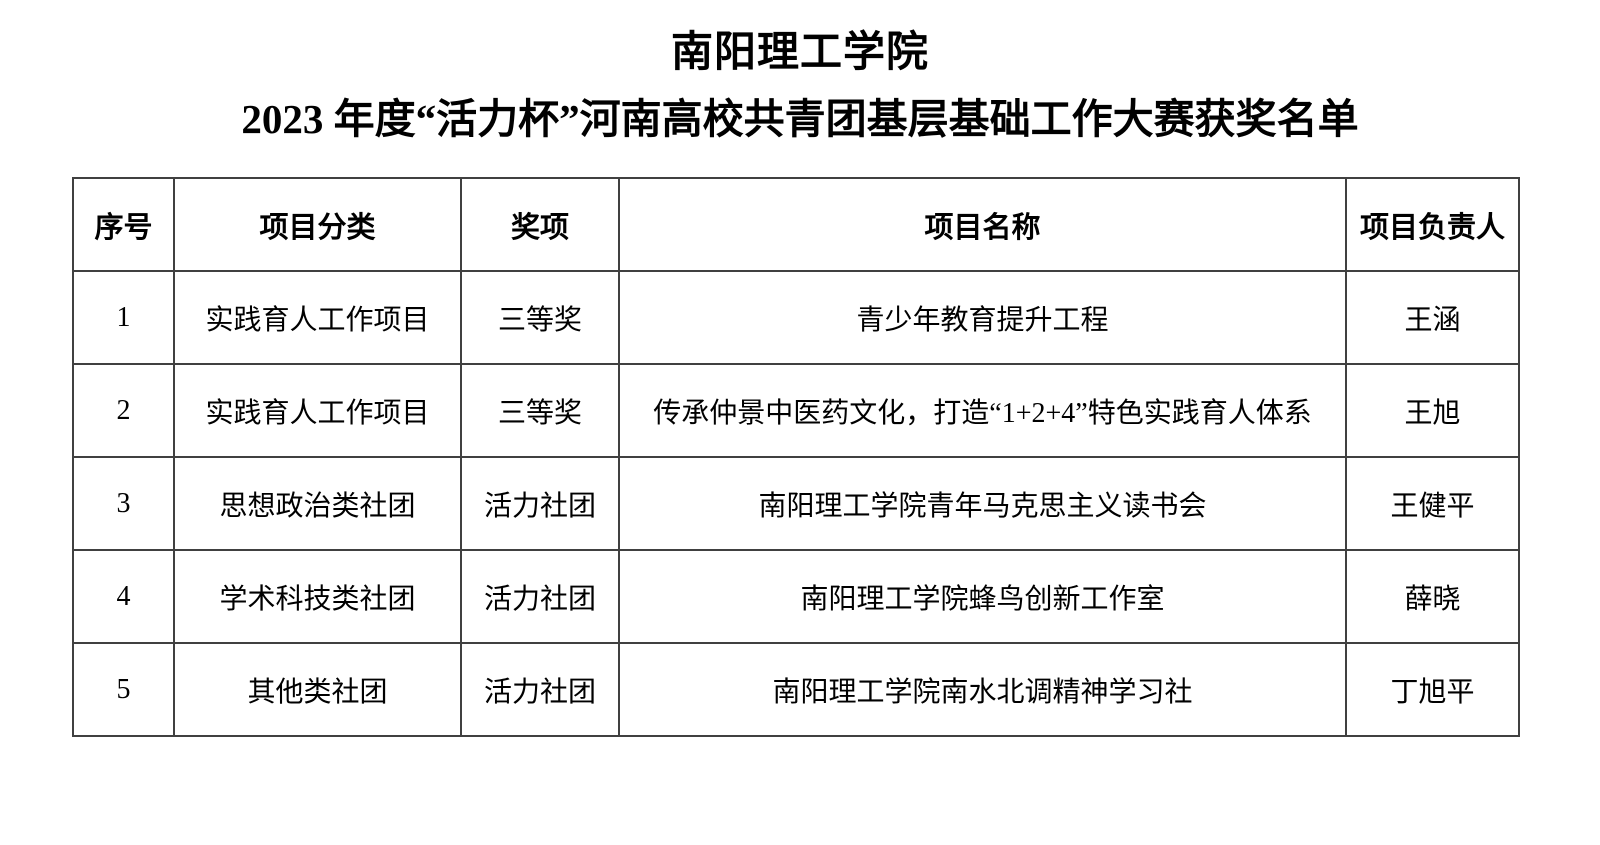 The image size is (1600, 845). Describe the element at coordinates (123, 503) in the screenshot. I see `cell-index: 3` at that location.